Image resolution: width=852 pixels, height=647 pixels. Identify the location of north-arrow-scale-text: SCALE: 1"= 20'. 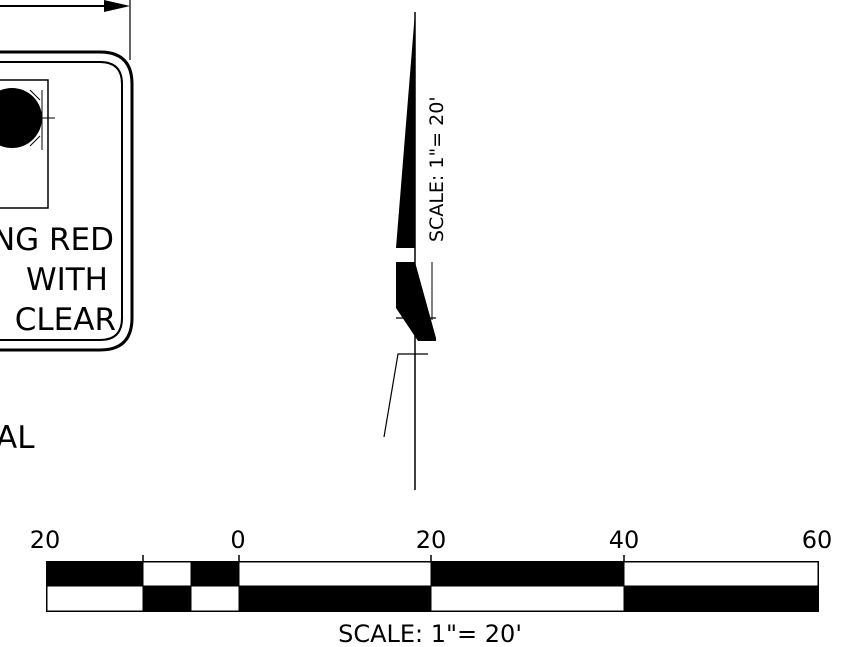
(437, 169).